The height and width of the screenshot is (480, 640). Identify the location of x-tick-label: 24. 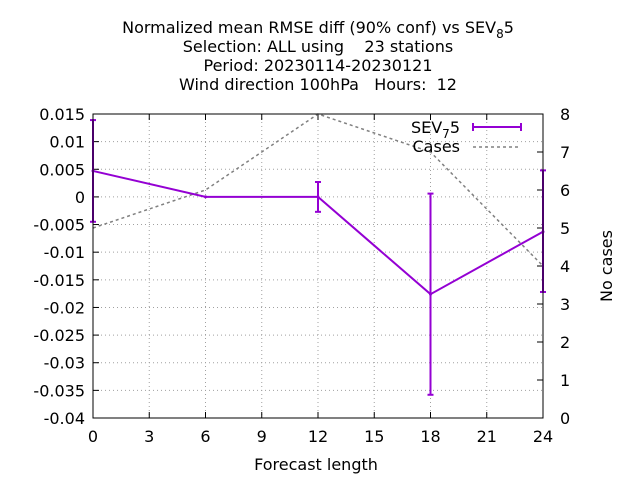
(543, 436).